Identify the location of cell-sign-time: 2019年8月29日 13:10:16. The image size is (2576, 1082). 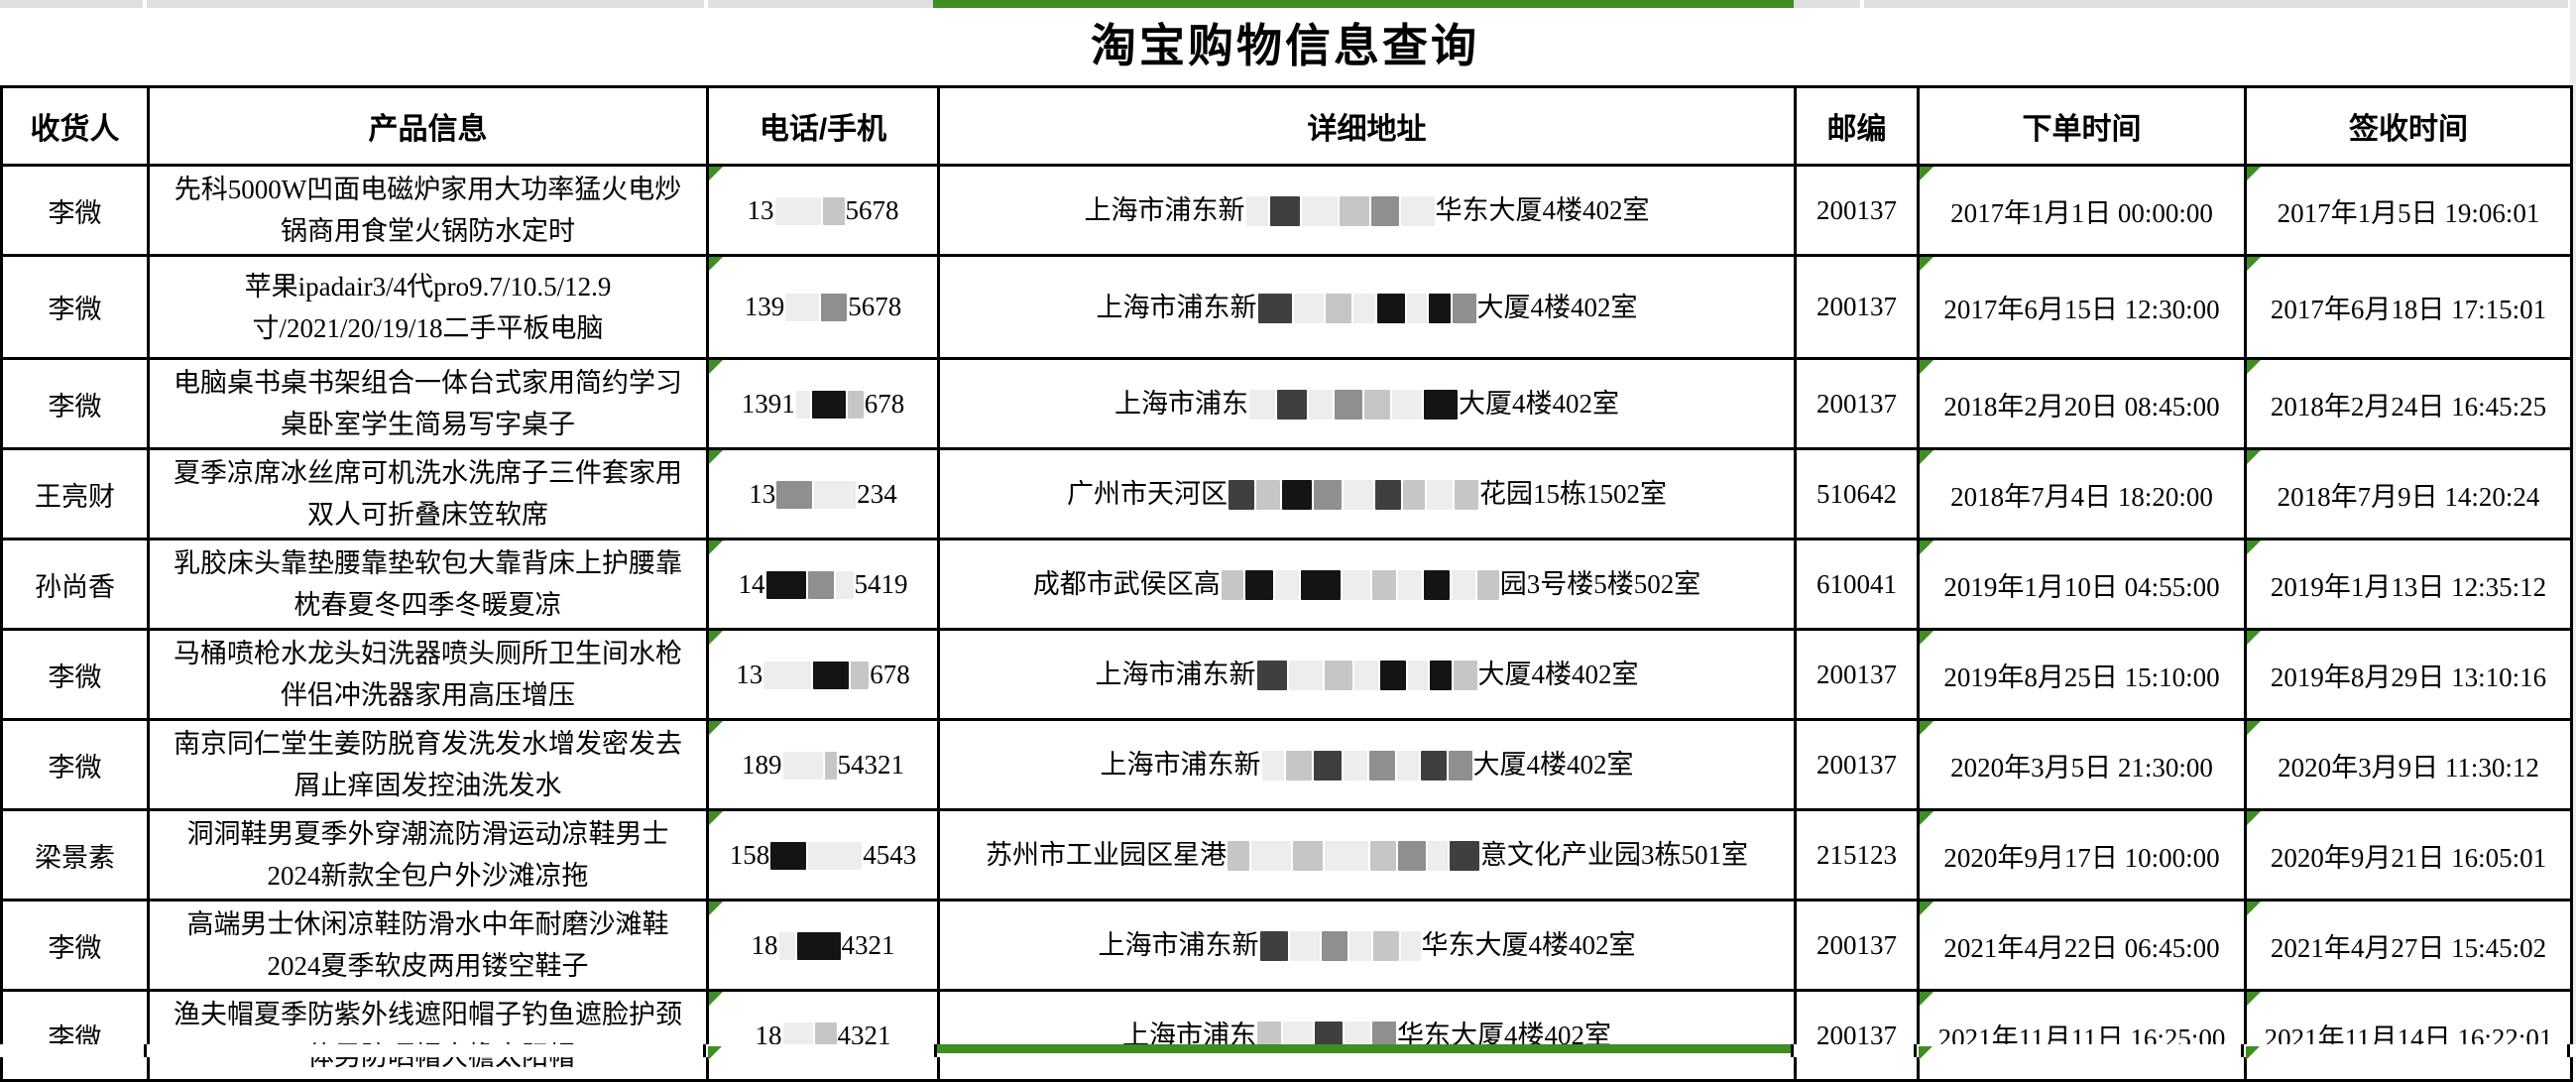
(2408, 674).